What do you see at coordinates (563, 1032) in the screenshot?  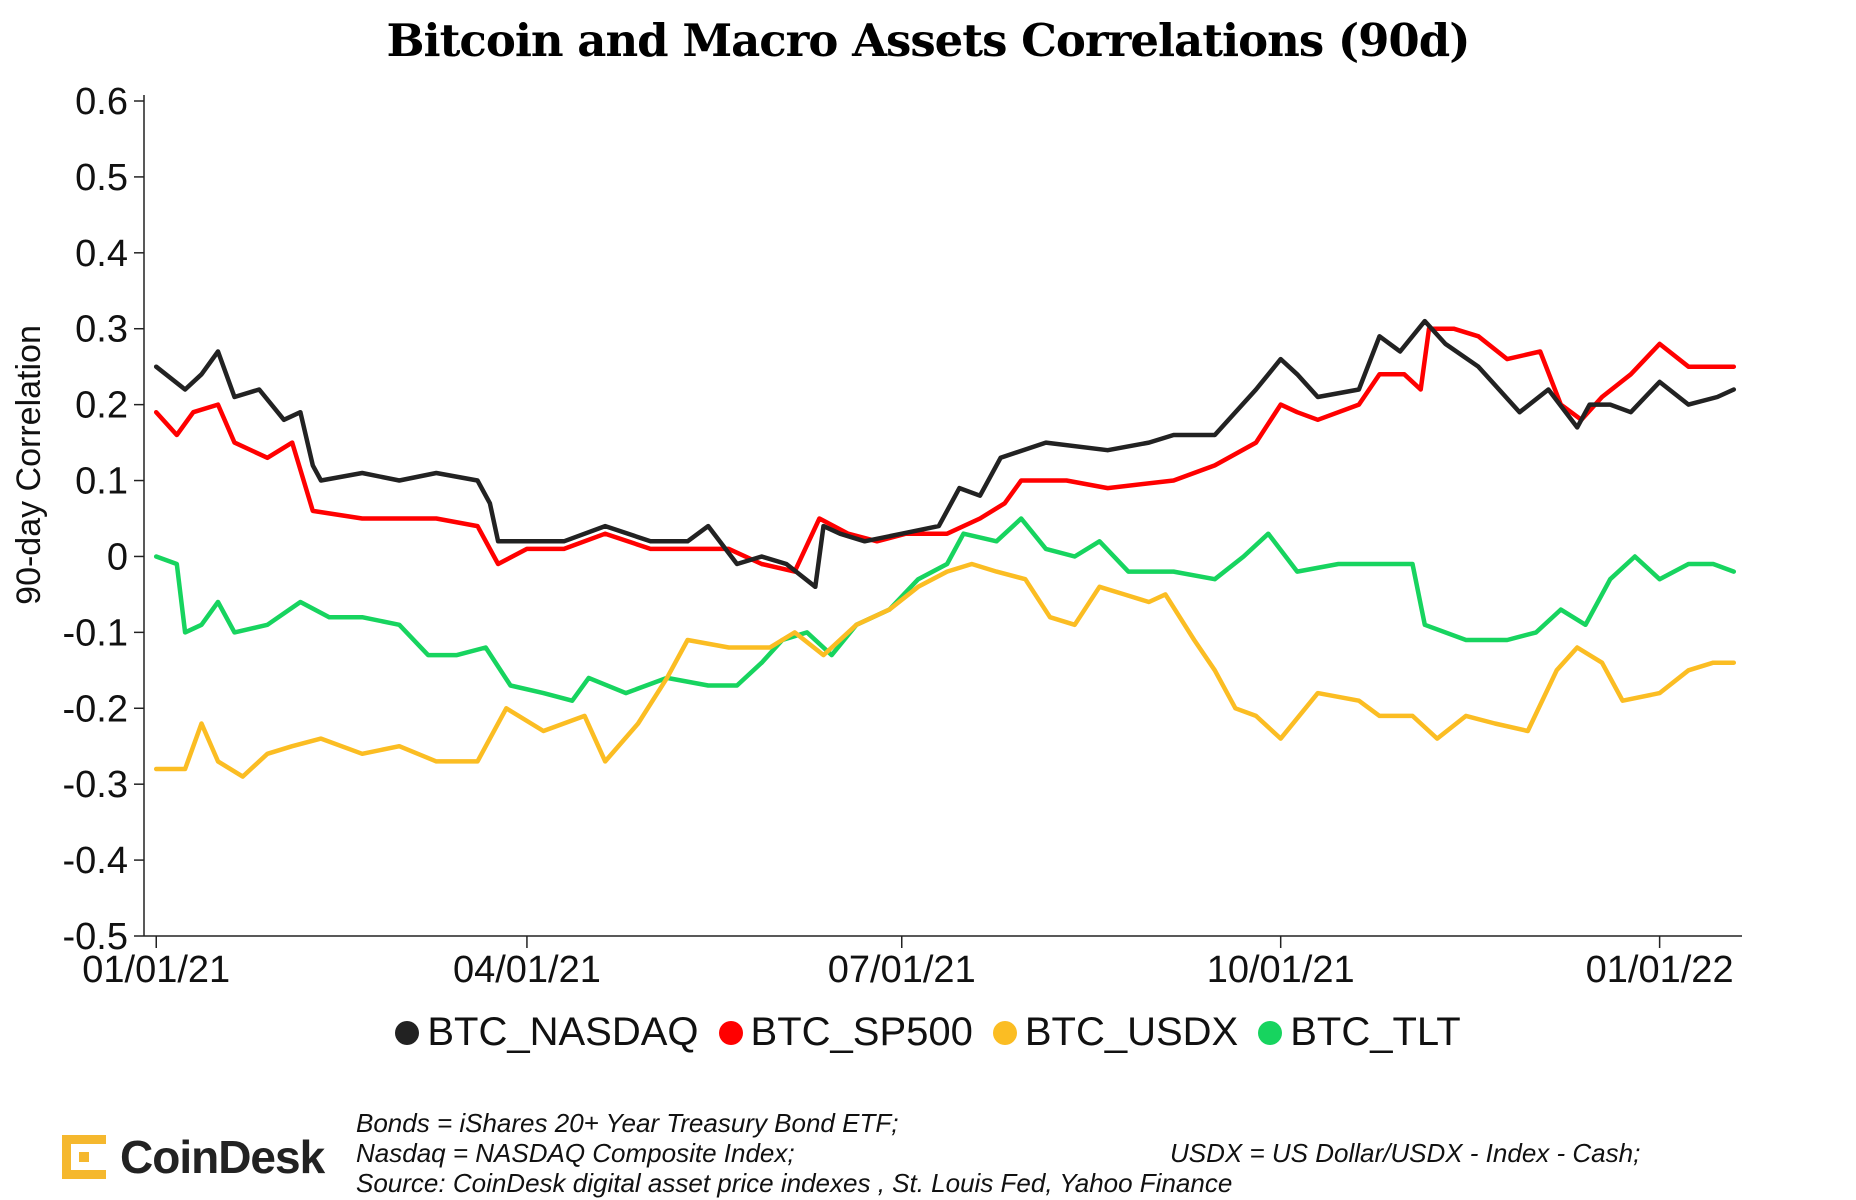 I see `legend-label: BTC_NASDAQ` at bounding box center [563, 1032].